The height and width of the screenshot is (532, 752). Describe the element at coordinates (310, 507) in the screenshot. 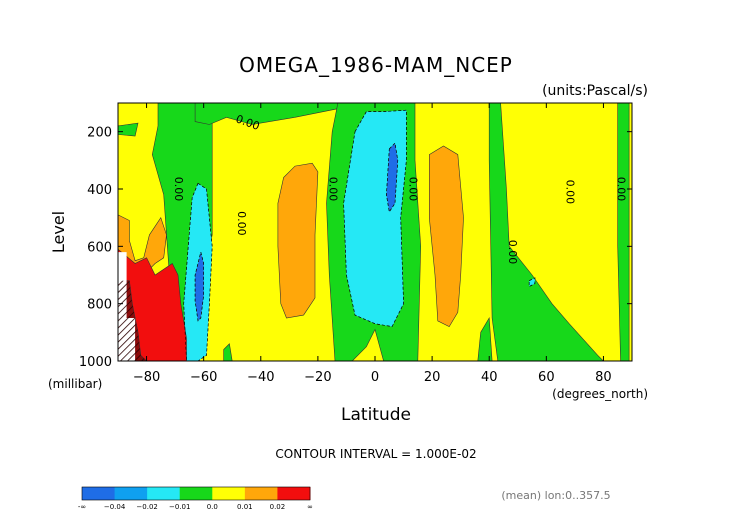

I see `colorbar-label: ∞` at that location.